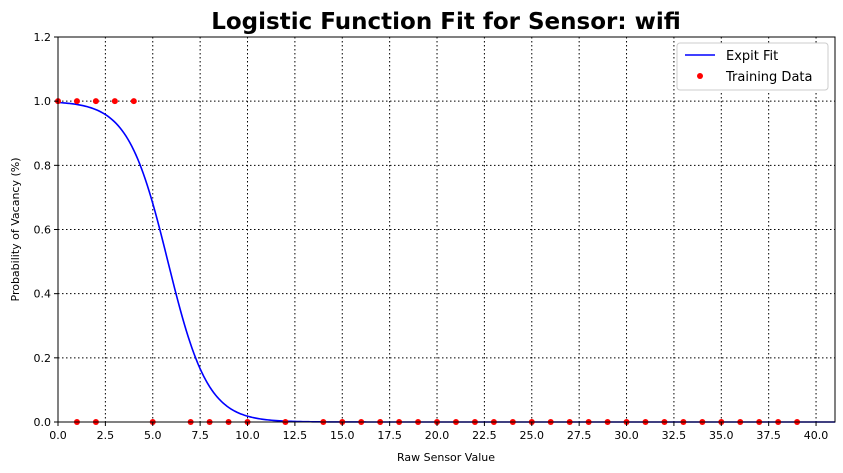 The width and height of the screenshot is (843, 473). Describe the element at coordinates (247, 435) in the screenshot. I see `x-tick-label: 10.0` at that location.